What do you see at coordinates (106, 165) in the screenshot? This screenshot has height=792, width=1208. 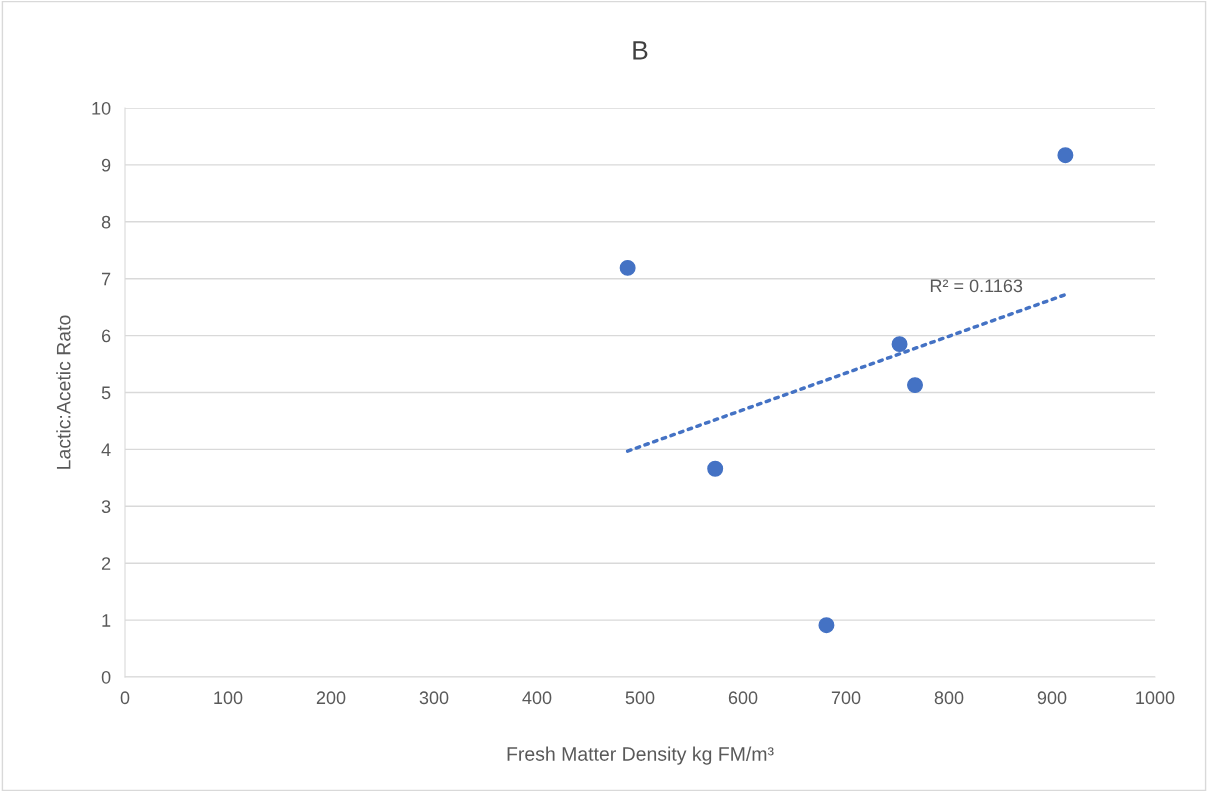 I see `y-tick-label: 9` at bounding box center [106, 165].